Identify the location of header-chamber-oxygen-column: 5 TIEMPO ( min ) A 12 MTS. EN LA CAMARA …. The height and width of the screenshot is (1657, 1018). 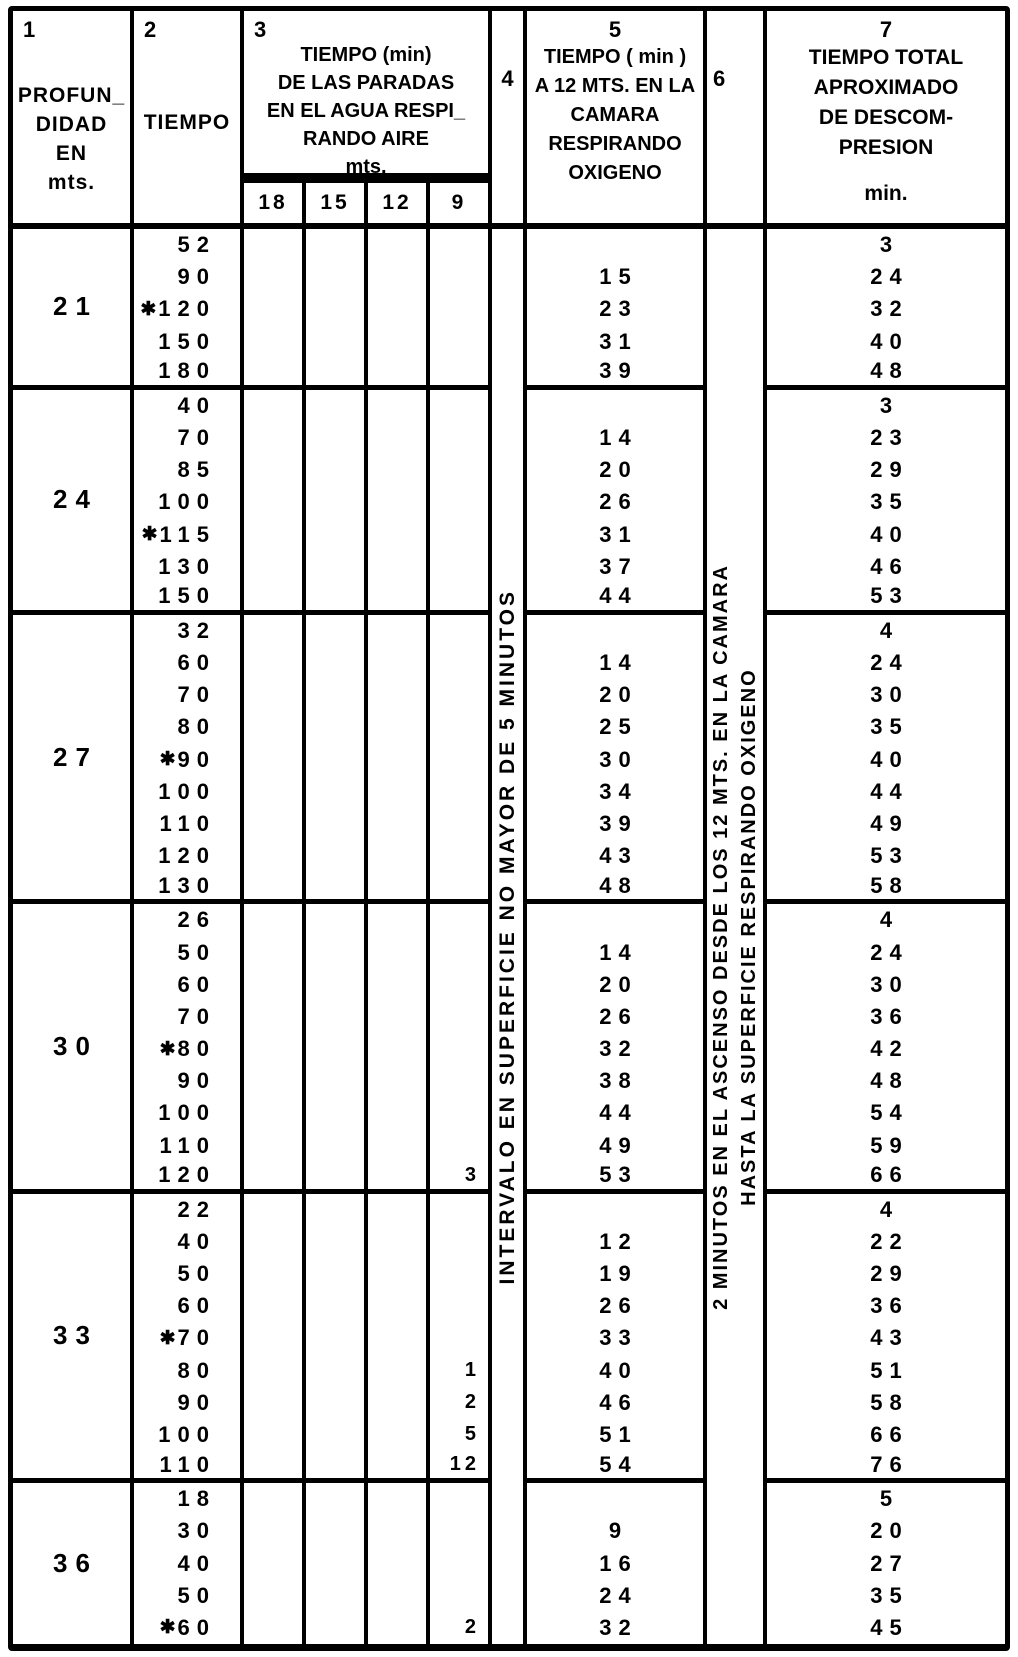
(617, 120).